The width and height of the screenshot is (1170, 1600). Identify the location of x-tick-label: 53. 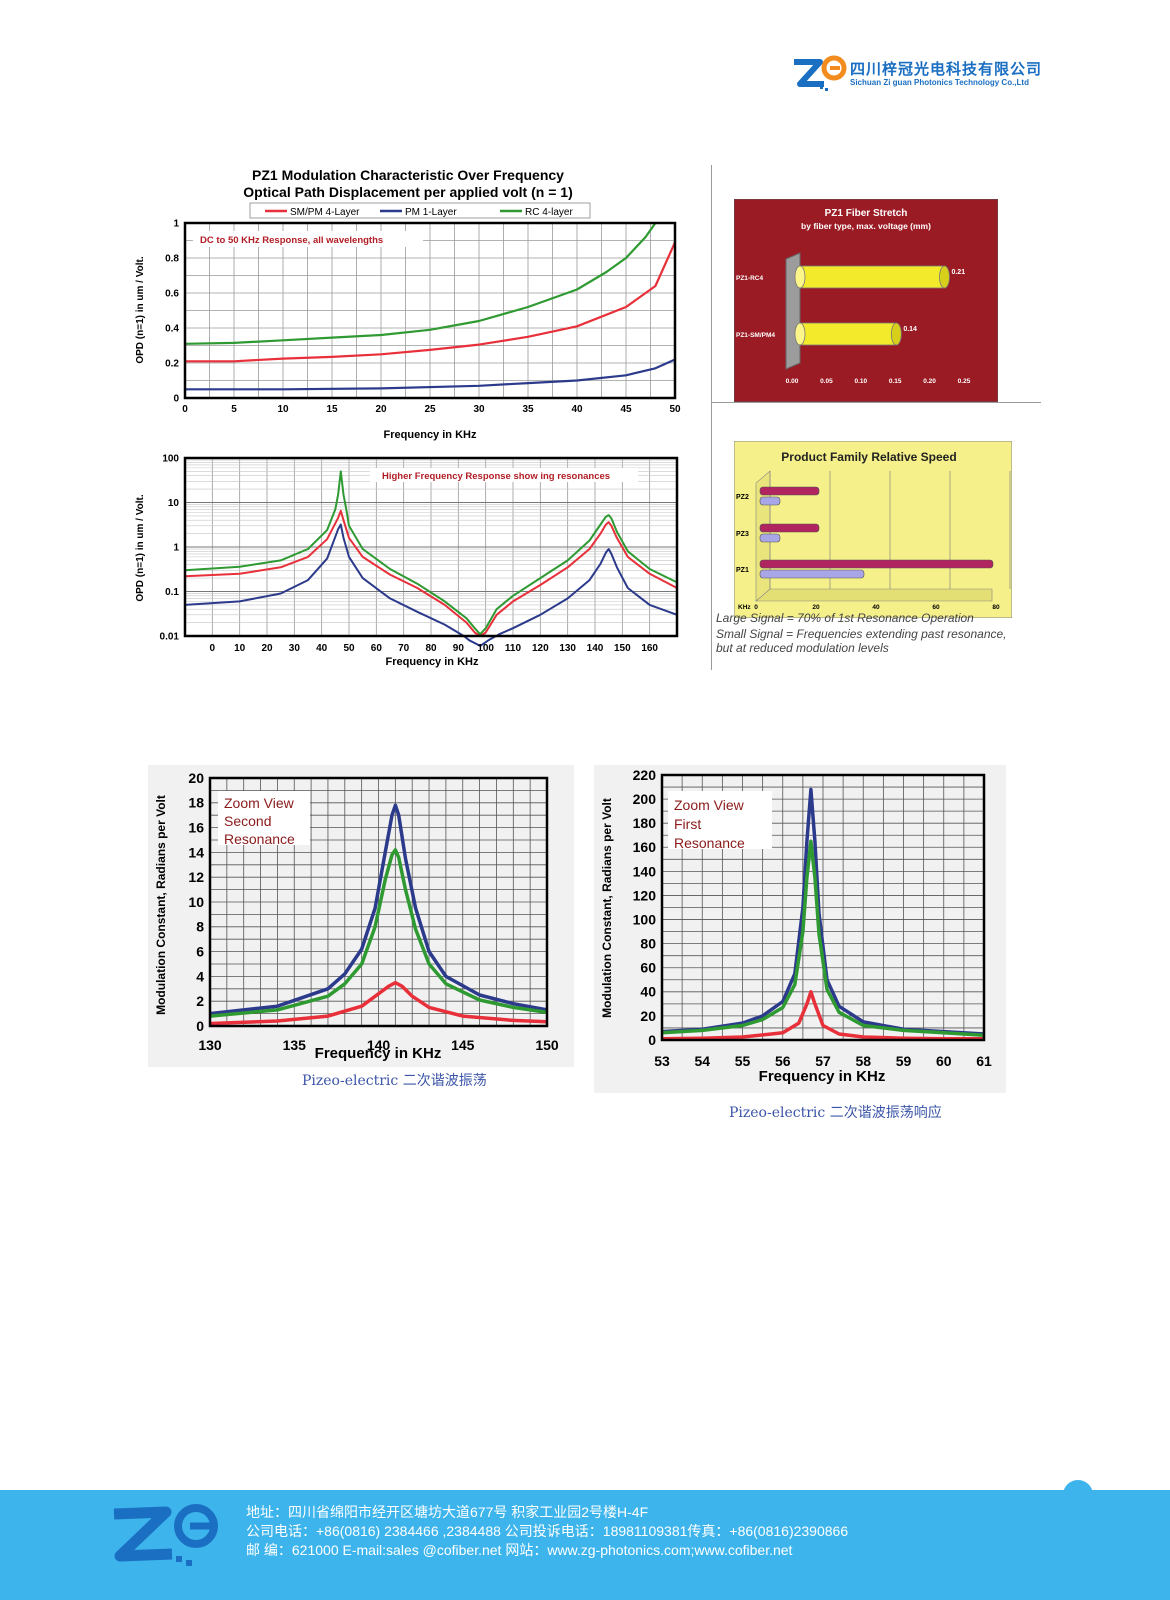
(662, 1061).